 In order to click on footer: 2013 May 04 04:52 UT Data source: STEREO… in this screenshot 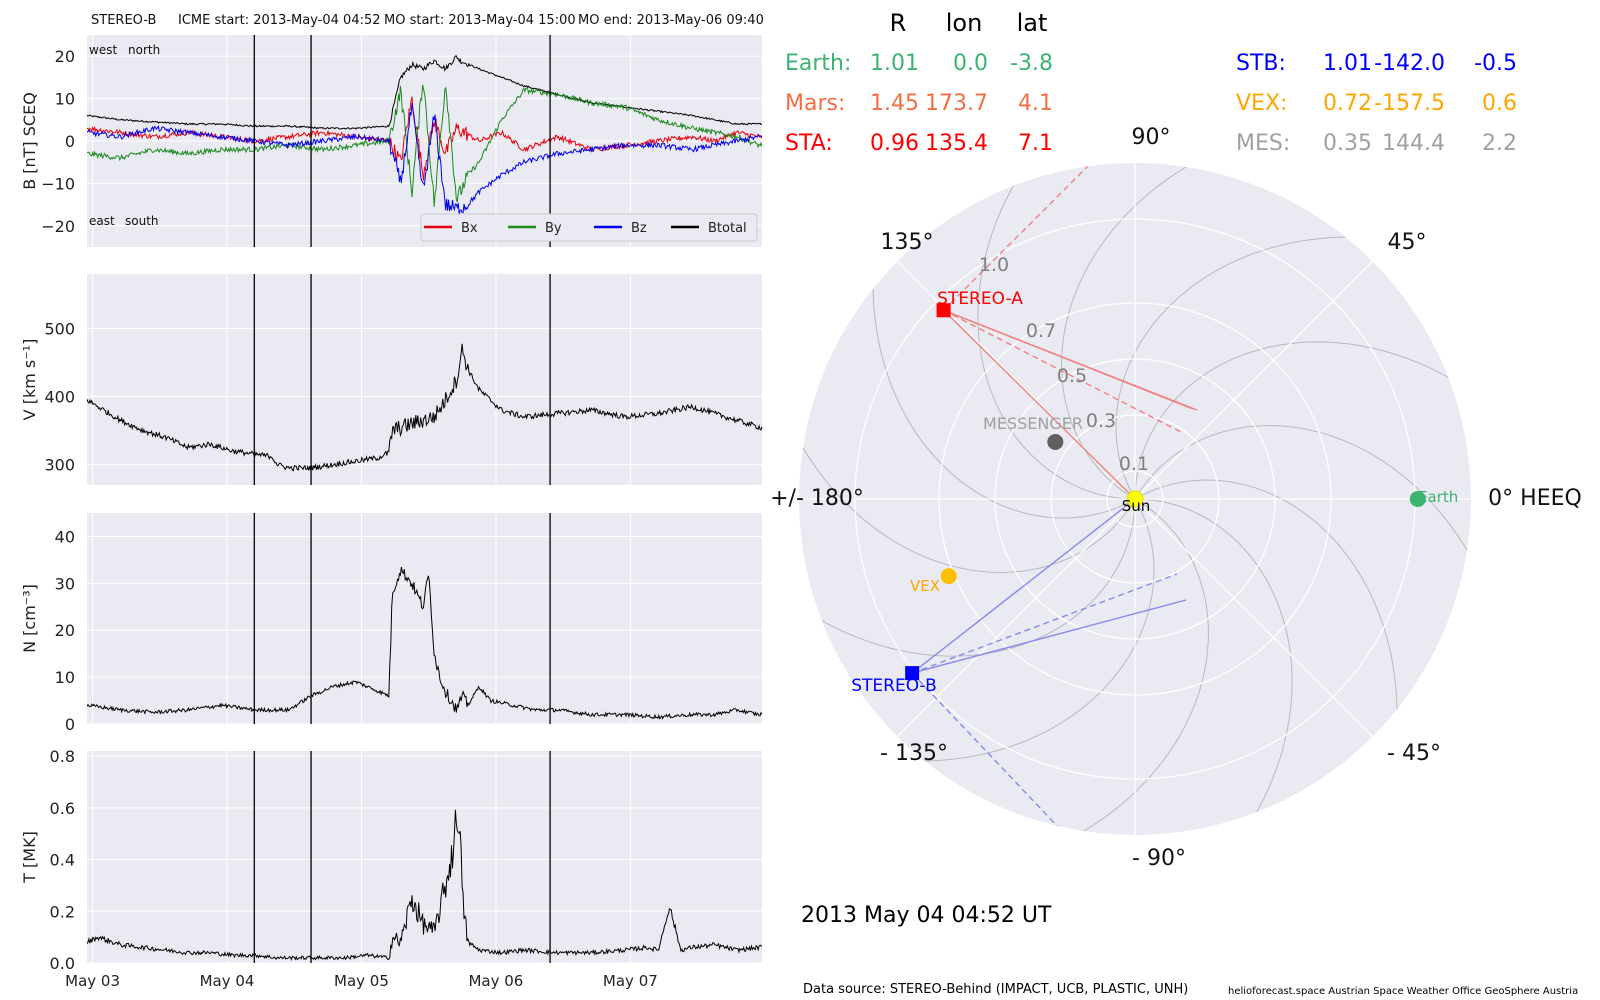, I will do `click(1189, 950)`.